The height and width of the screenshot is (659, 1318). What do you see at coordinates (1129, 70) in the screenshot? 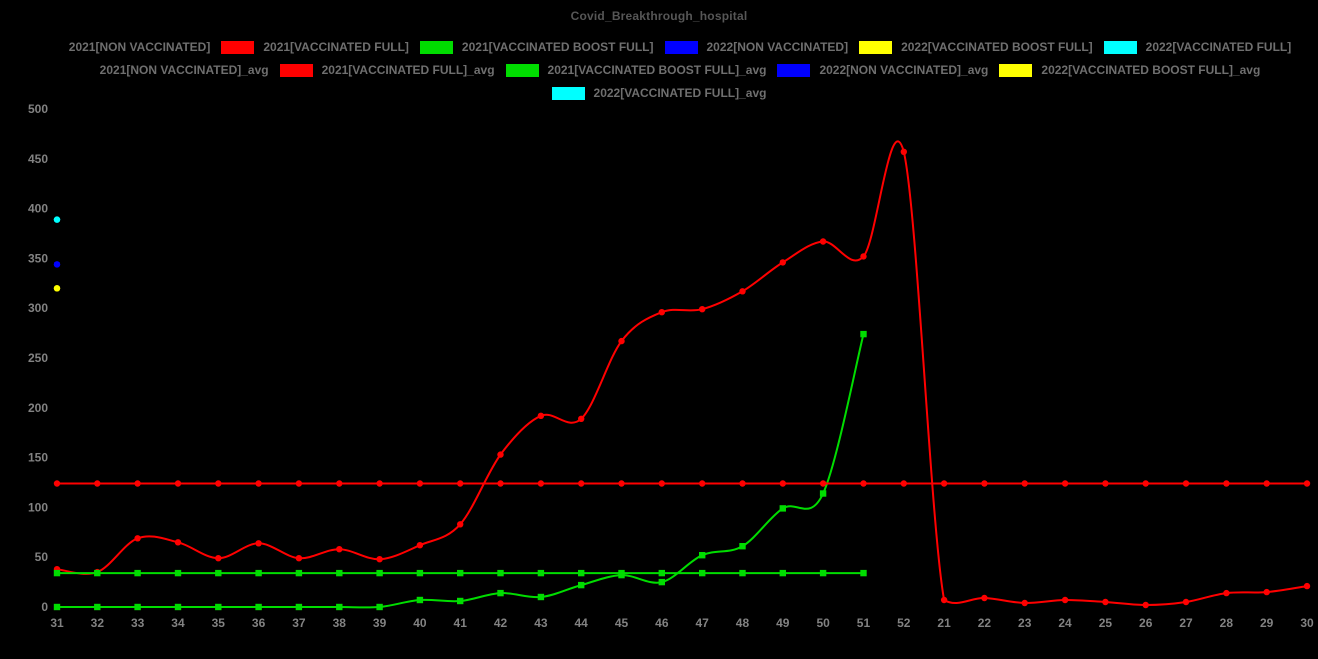
I see `legend-item: 2022[VACCINATED BOOST FULL]_avg` at bounding box center [1129, 70].